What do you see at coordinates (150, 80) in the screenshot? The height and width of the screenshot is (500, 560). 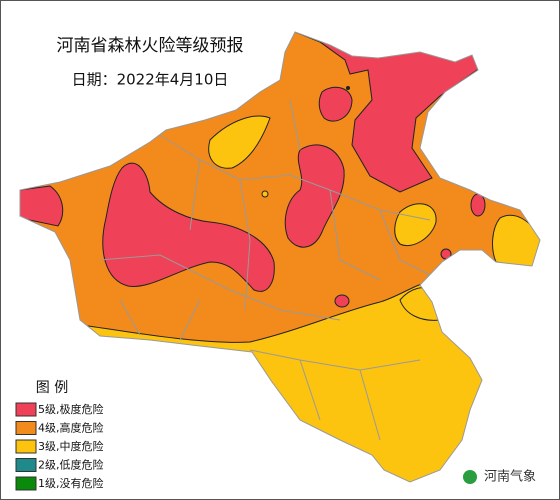 I see `map-date: 日期：2022年4月10日` at bounding box center [150, 80].